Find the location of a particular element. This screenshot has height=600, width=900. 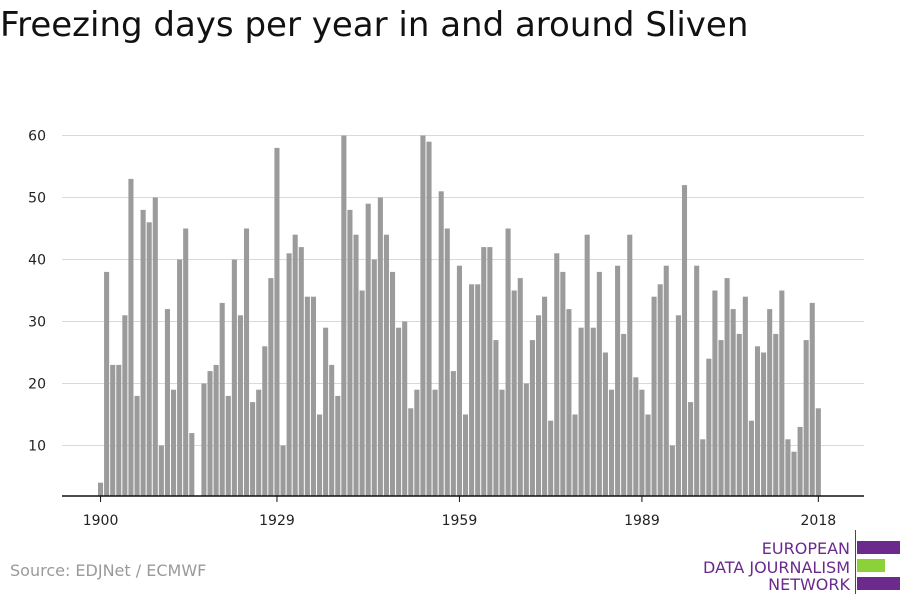

bar-1953 is located at coordinates (423, 316).